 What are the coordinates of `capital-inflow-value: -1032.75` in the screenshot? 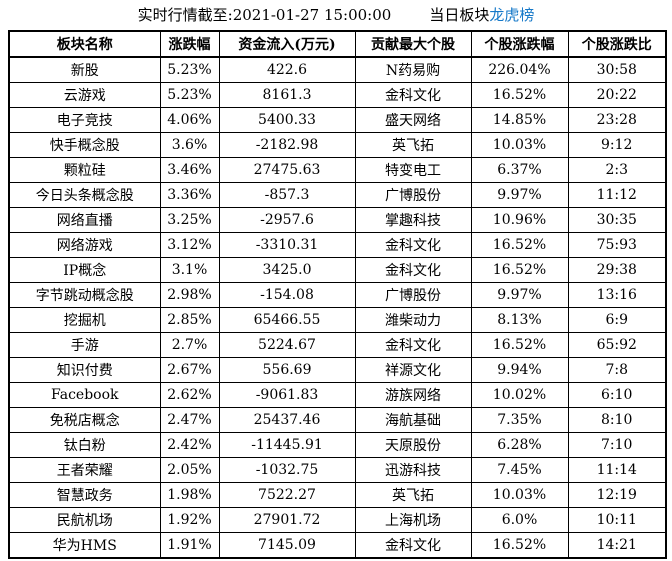 It's located at (287, 470).